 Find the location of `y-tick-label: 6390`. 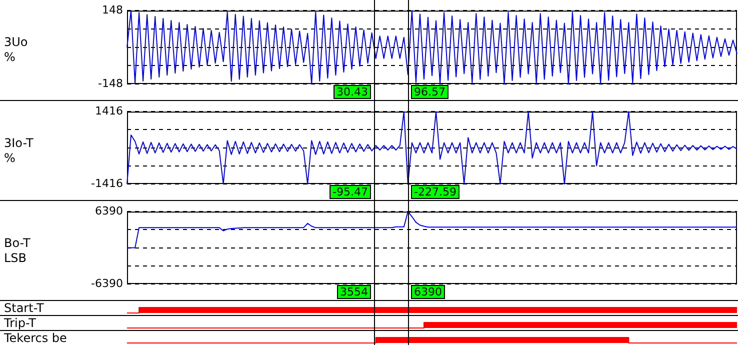

y-tick-label: 6390 is located at coordinates (109, 211).